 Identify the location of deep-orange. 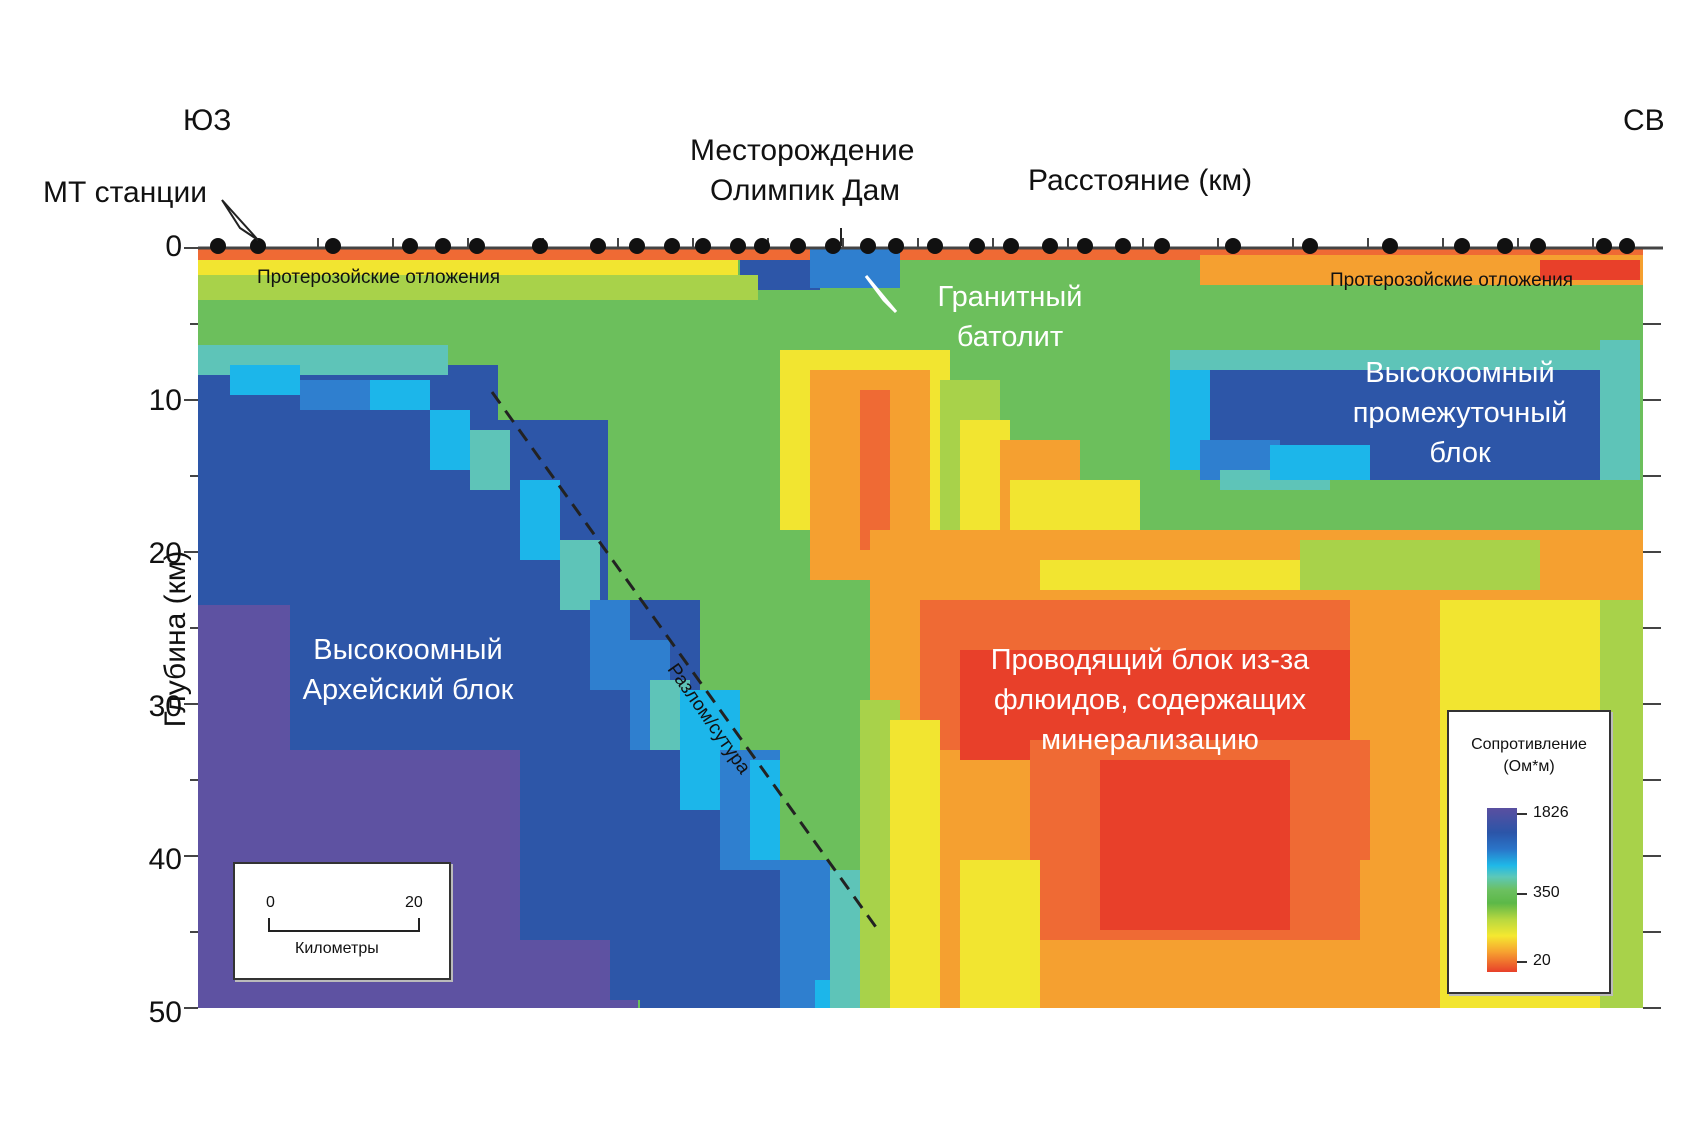
(1400, 934).